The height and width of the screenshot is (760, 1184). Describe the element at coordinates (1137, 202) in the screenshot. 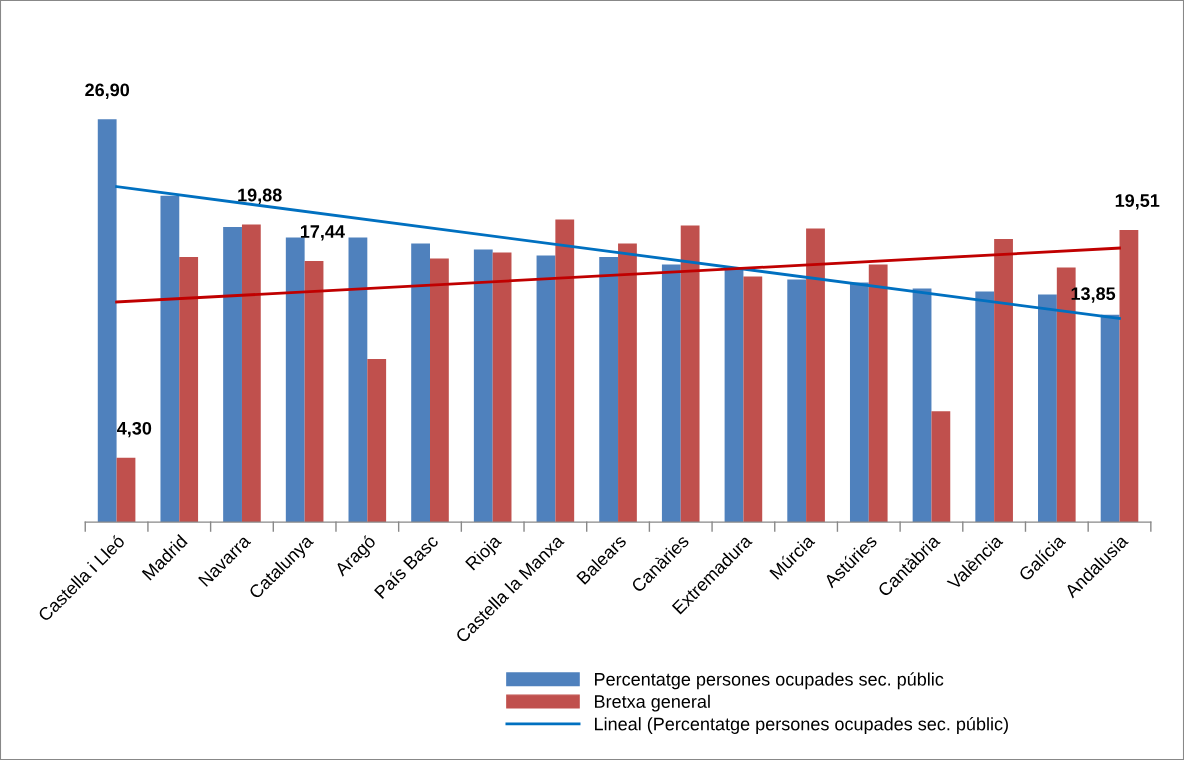

I see `data-label: 19,51` at that location.